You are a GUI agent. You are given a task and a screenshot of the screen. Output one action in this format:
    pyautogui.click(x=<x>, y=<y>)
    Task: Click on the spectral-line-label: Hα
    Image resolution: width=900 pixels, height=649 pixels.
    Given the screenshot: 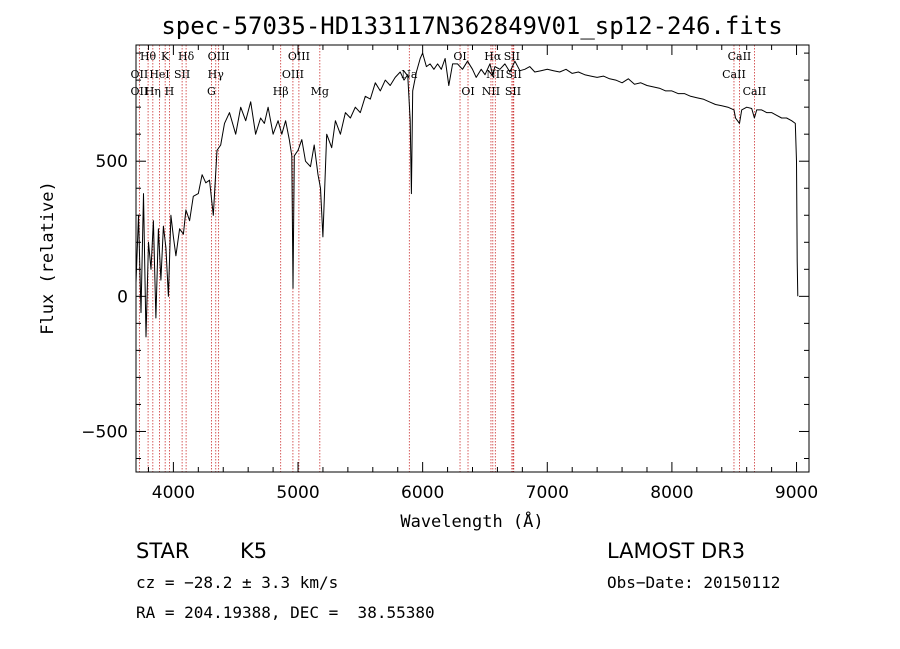 What is the action you would take?
    pyautogui.click(x=493, y=56)
    